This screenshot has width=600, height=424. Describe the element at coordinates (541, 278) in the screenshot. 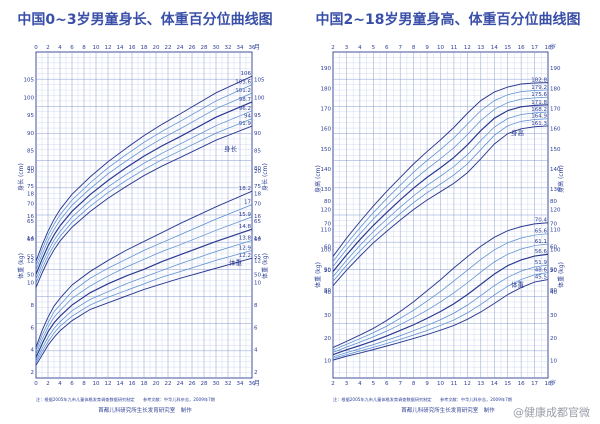

I see `weight-end-value-3rd: 45.5` at that location.